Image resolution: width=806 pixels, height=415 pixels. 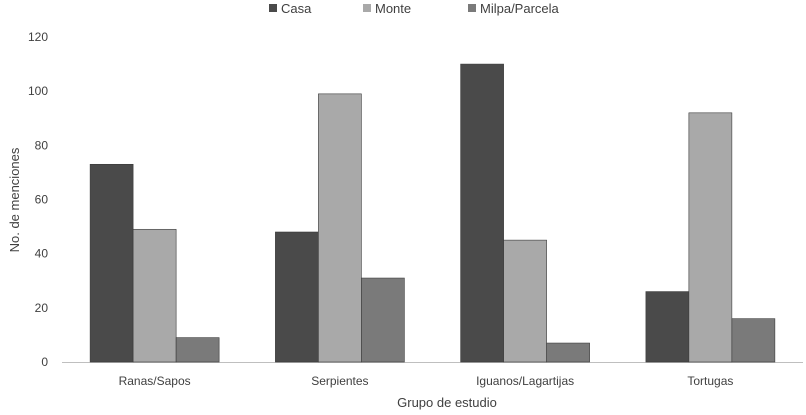 I want to click on y-tick-label: 60, so click(x=42, y=200).